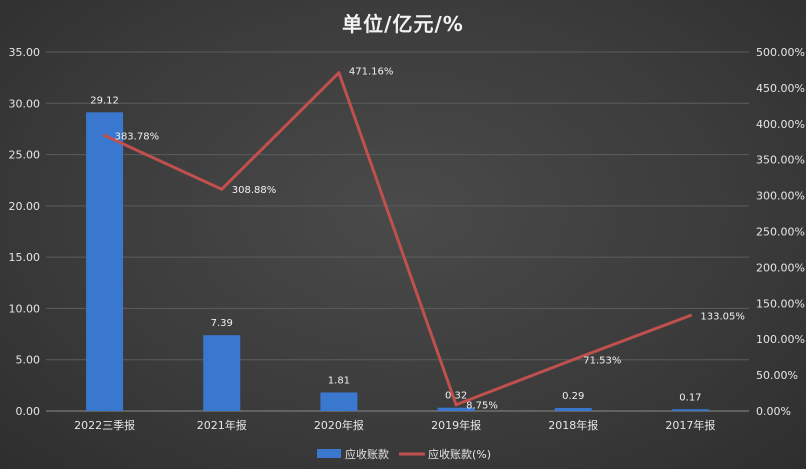  Describe the element at coordinates (780, 196) in the screenshot. I see `right-axis-tick-label: 300.00%` at that location.